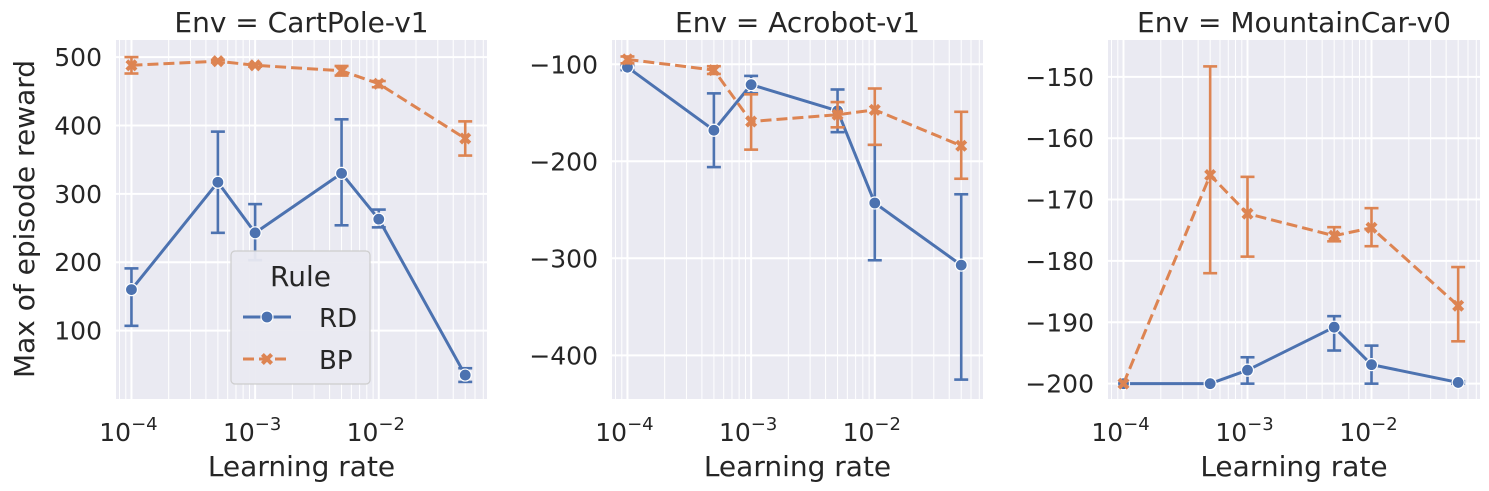  I want to click on y-tick-label: 400, so click(78, 125).